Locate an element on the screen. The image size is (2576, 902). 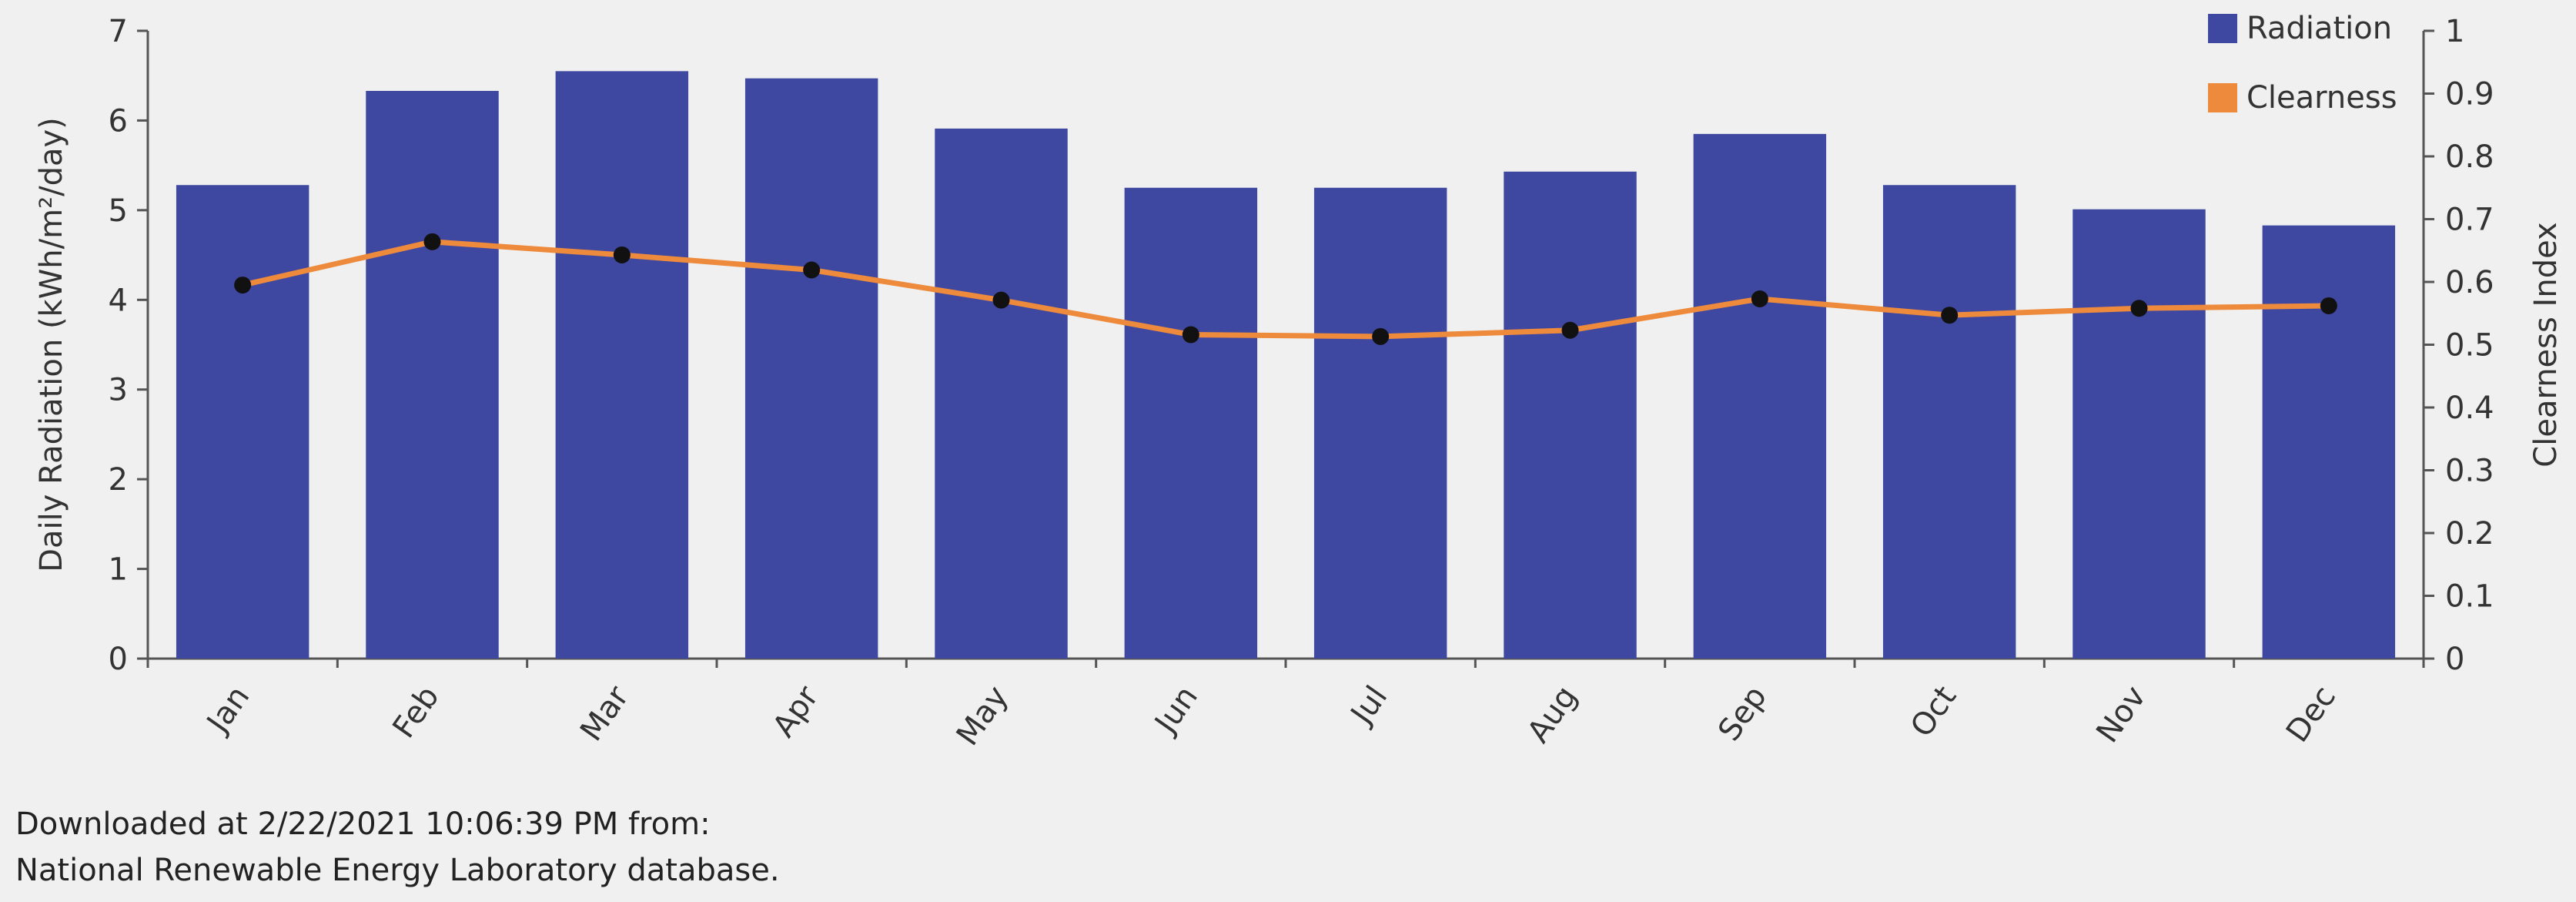
x-tick-label: Dec is located at coordinates (2312, 714).